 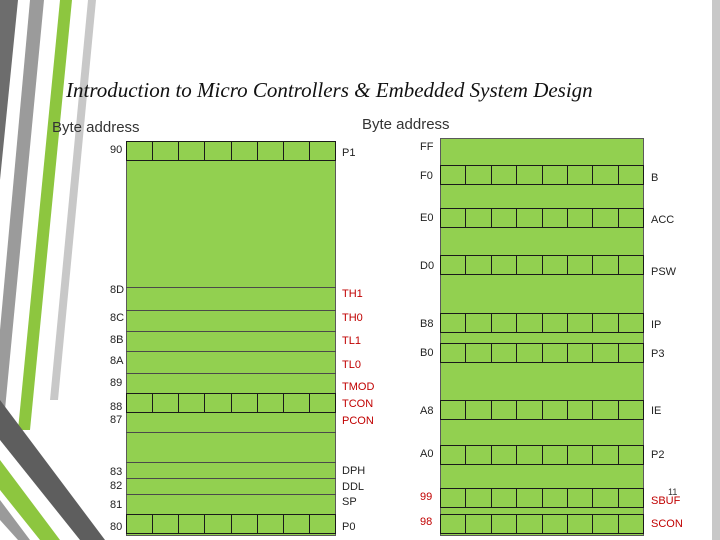 I want to click on address-label: A8, so click(x=427, y=411).